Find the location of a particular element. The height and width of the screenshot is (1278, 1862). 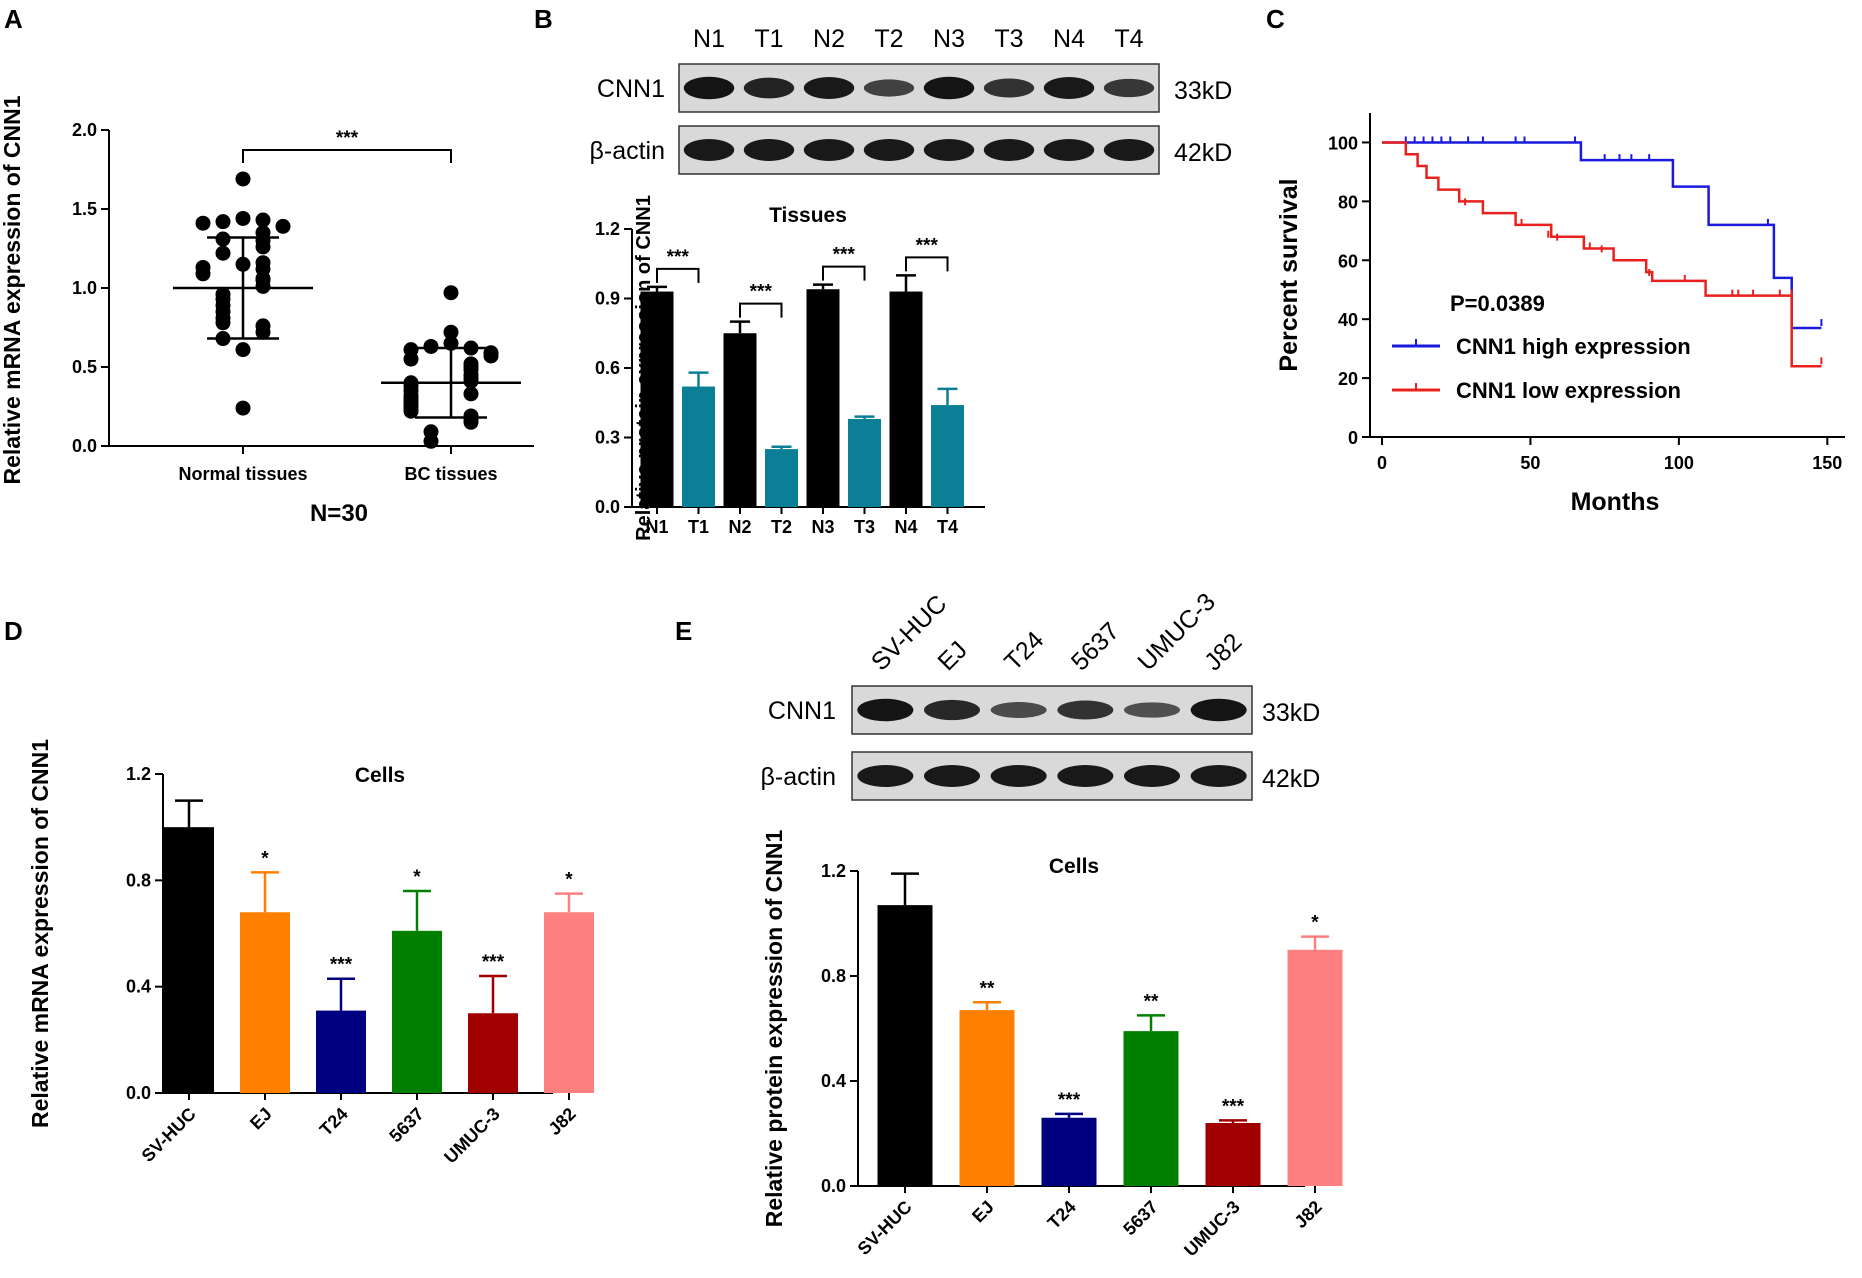

panel-b-blot-row-label: CNN1 is located at coordinates (631, 89).